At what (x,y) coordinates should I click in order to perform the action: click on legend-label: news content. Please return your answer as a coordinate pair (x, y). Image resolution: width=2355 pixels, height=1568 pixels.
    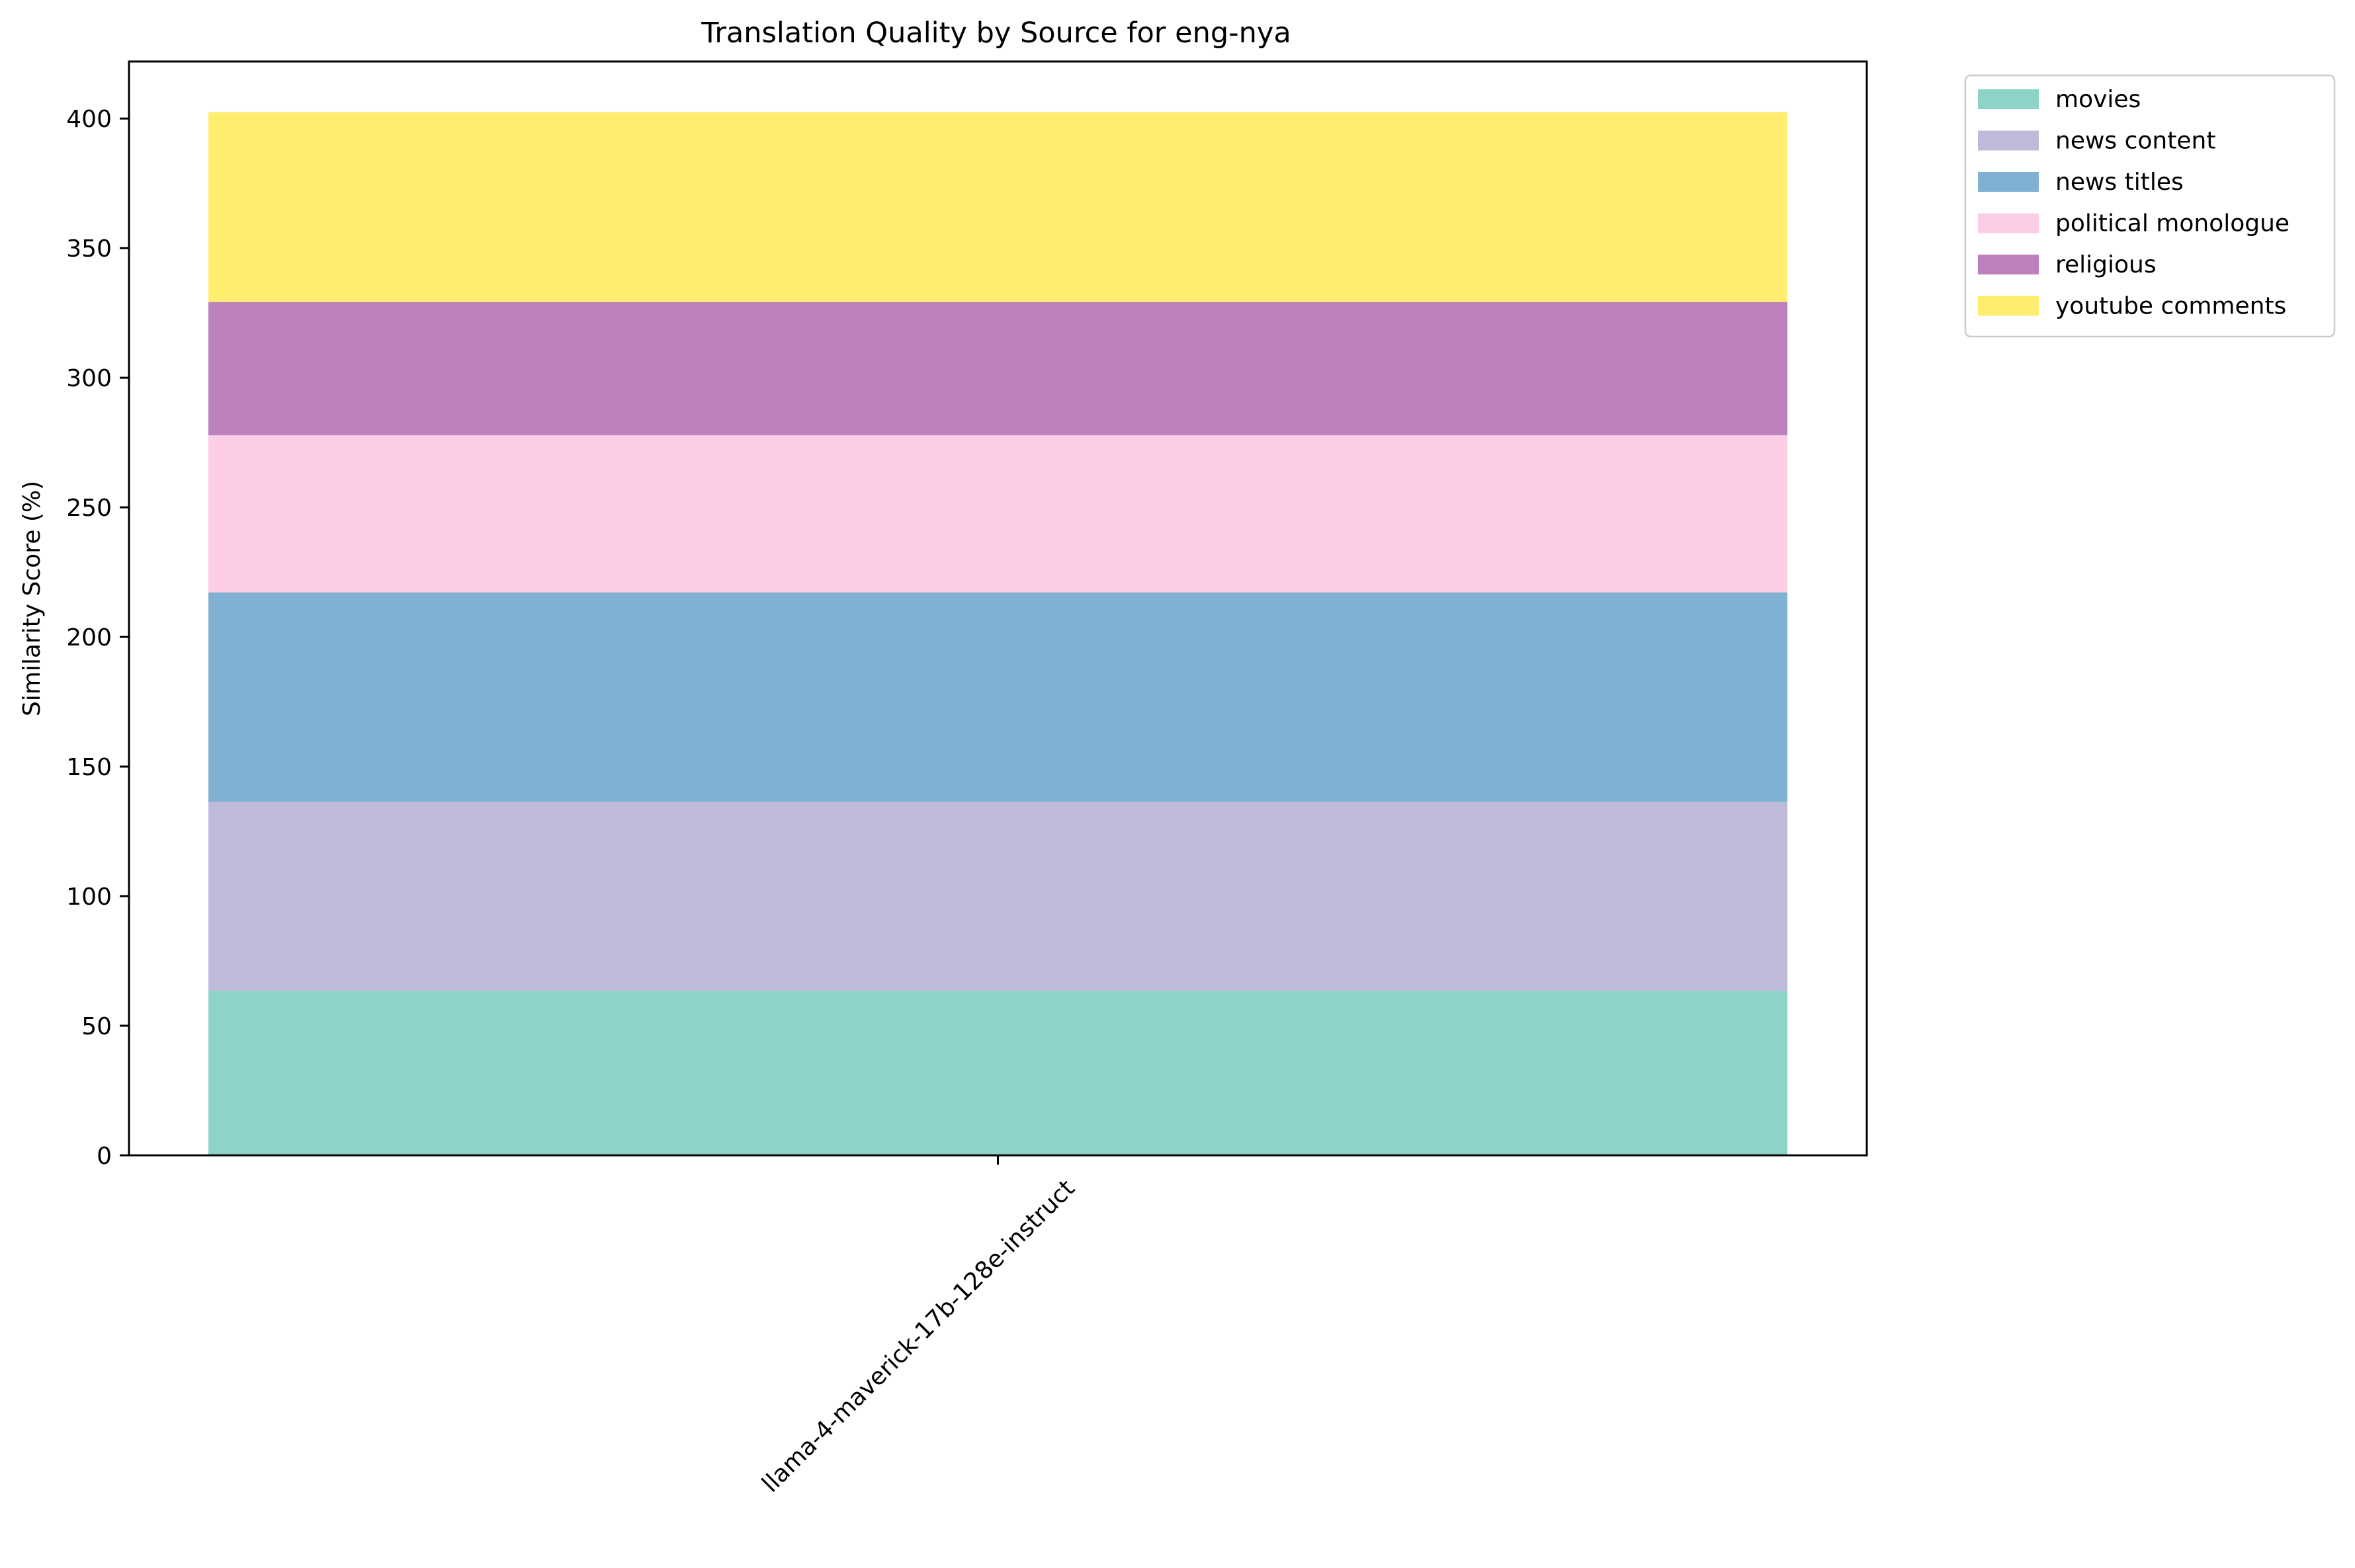
    Looking at the image, I should click on (2135, 141).